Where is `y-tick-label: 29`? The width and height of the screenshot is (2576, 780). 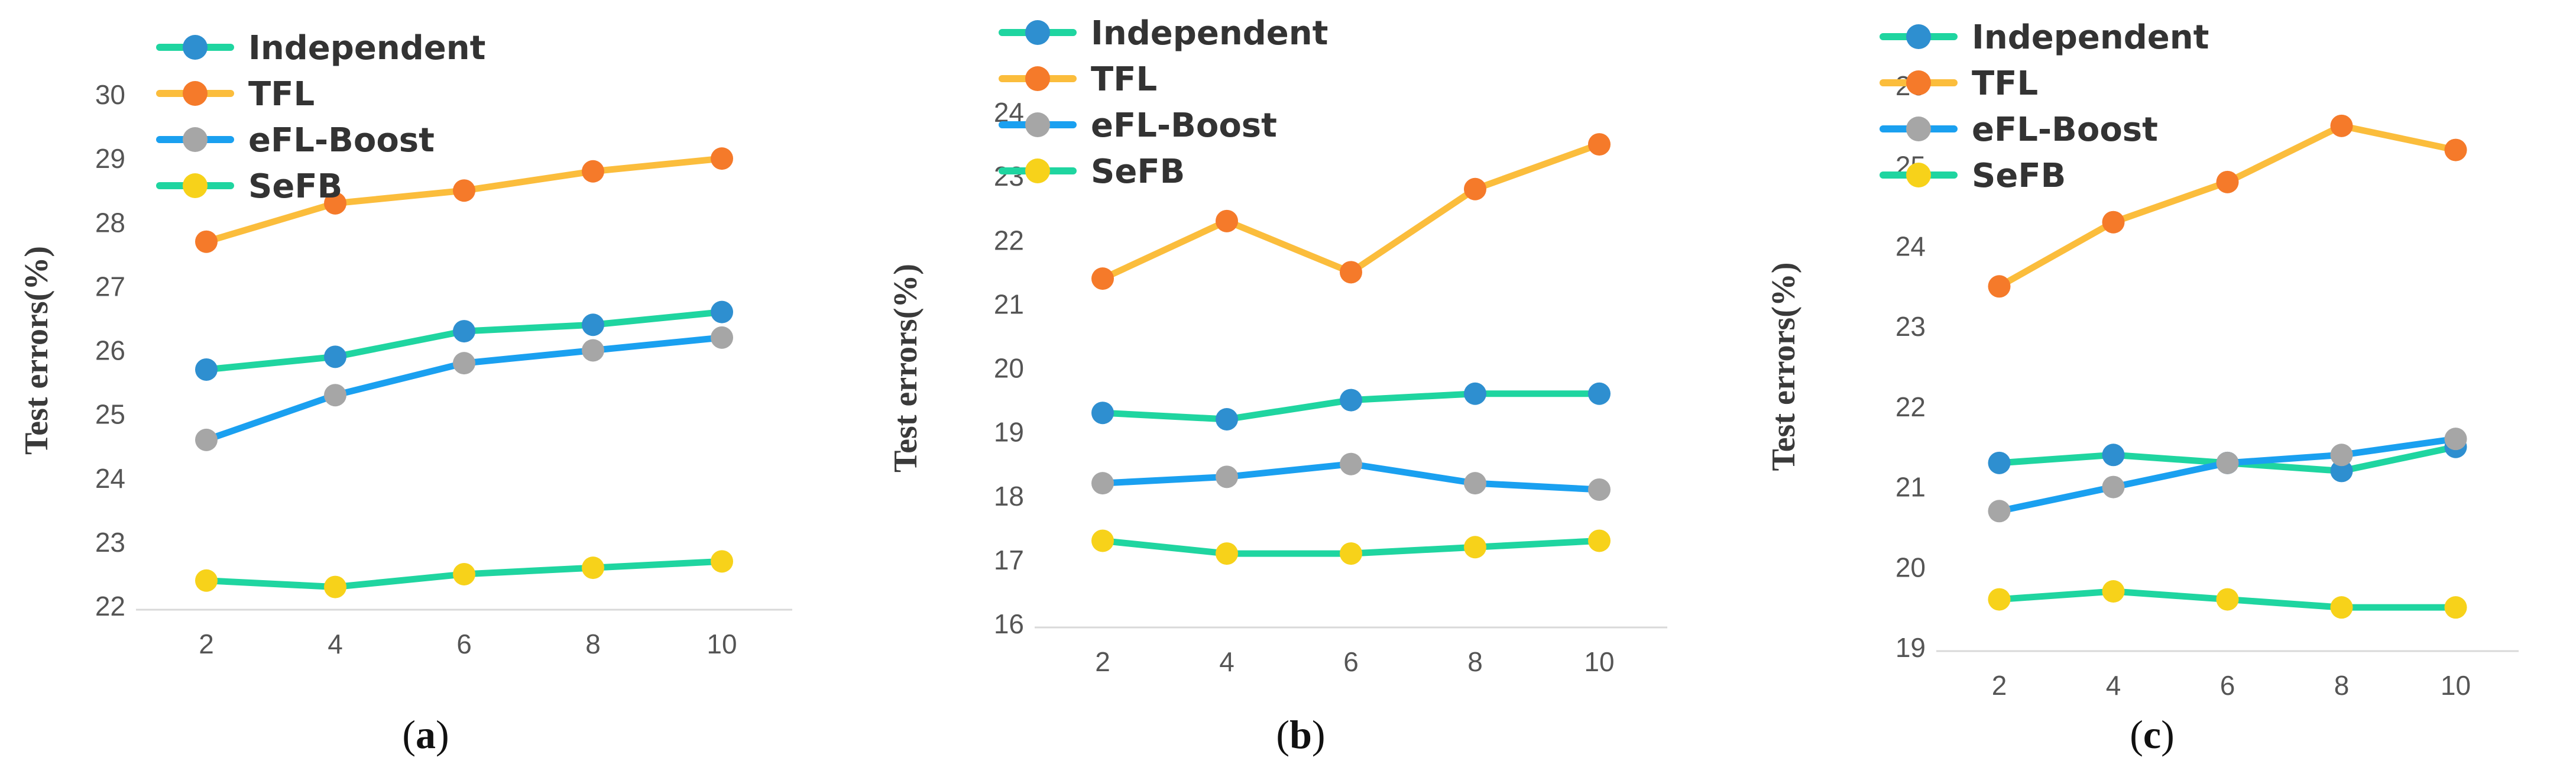
y-tick-label: 29 is located at coordinates (110, 158).